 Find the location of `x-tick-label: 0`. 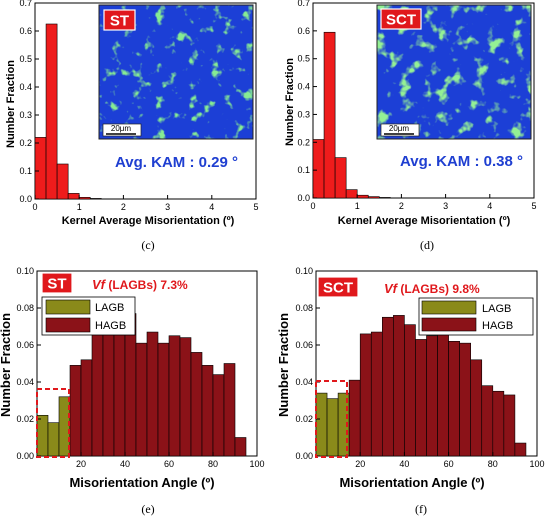

x-tick-label: 0 is located at coordinates (34, 207).